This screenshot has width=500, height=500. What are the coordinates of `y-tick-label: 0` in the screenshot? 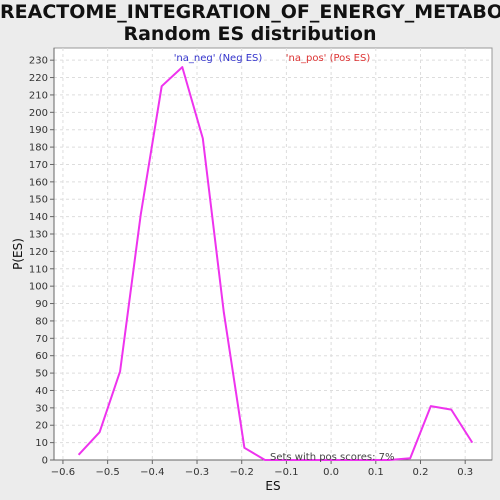 It's located at (45, 461).